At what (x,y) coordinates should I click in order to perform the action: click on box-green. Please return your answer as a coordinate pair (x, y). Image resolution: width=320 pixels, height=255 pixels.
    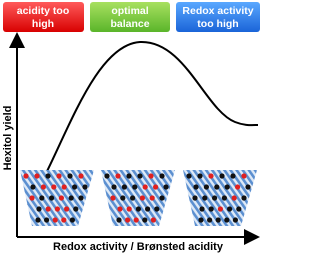
    Looking at the image, I should click on (130, 17).